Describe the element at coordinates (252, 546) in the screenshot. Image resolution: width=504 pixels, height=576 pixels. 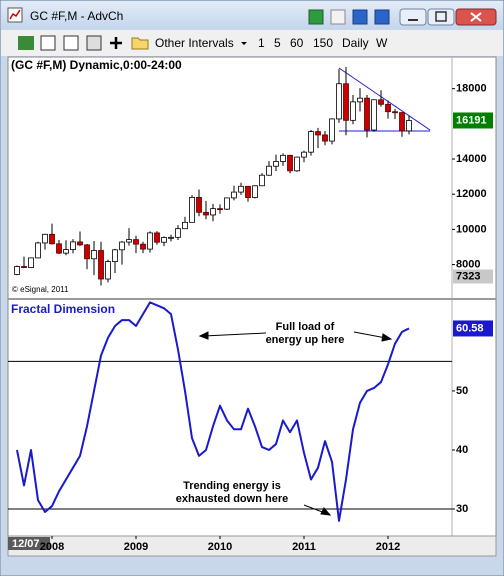
I see `x-axis-strip` at that location.